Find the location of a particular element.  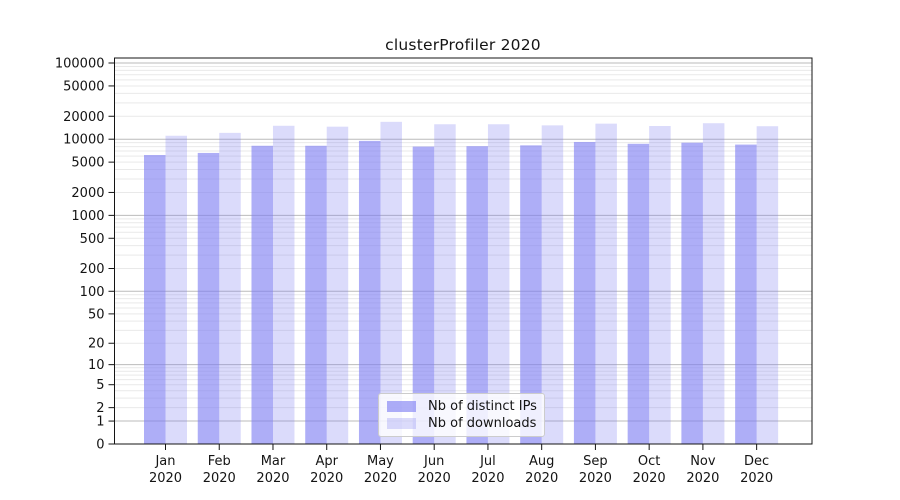

bar-ips-may is located at coordinates (369, 292).